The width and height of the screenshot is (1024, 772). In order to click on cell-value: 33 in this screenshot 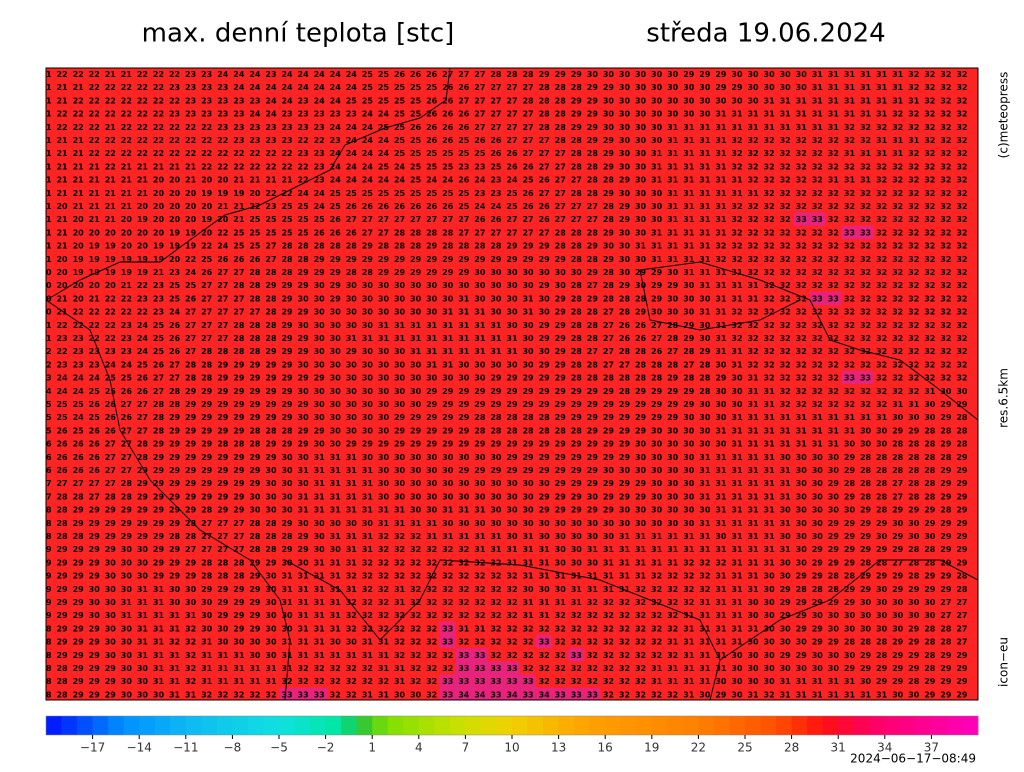, I will do `click(817, 219)`.